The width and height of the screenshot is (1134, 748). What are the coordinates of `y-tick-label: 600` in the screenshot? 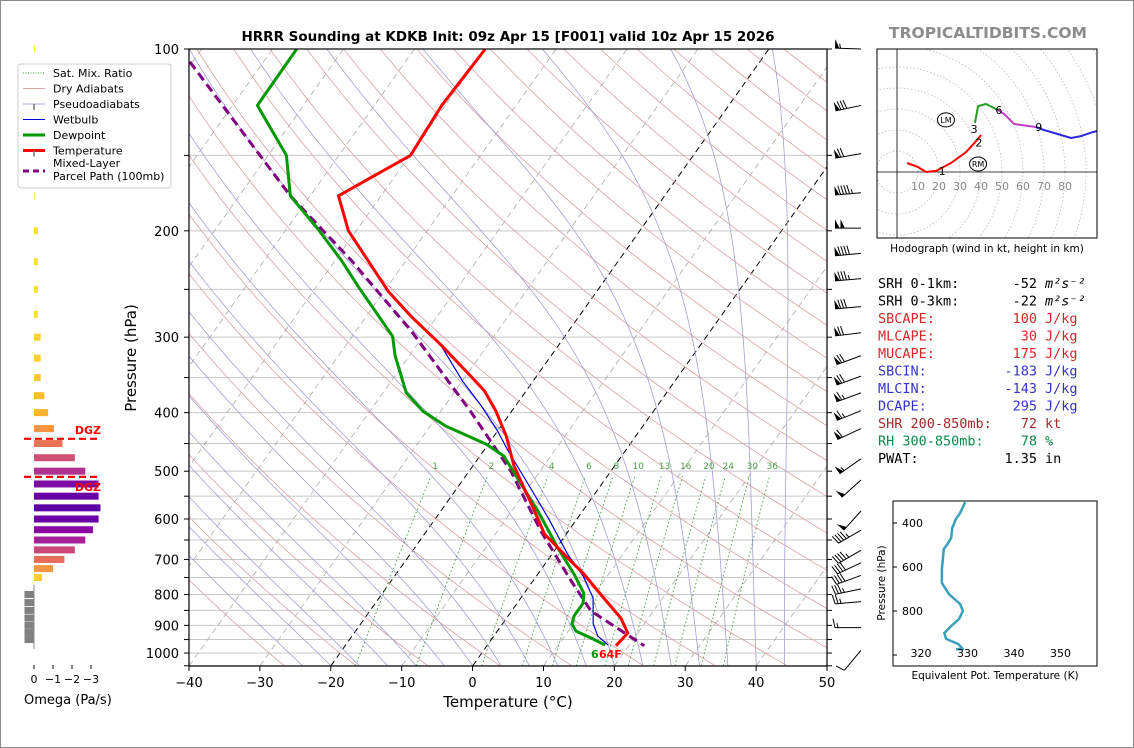 It's located at (166, 520).